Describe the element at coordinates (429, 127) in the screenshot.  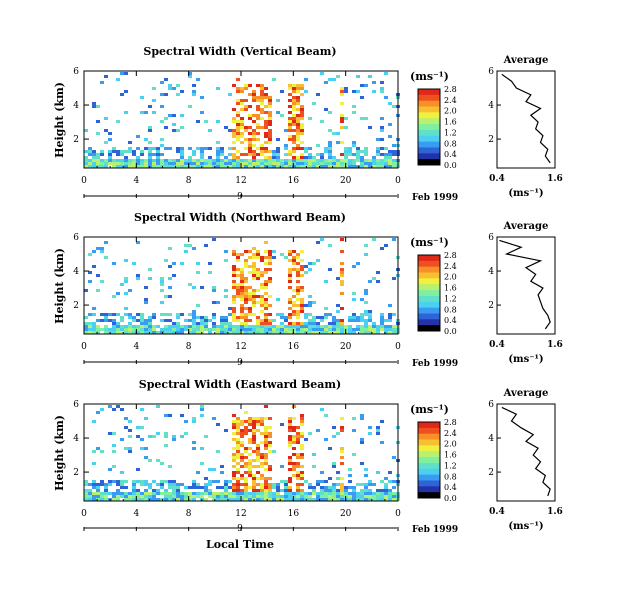
I see `colorbar-frame` at that location.